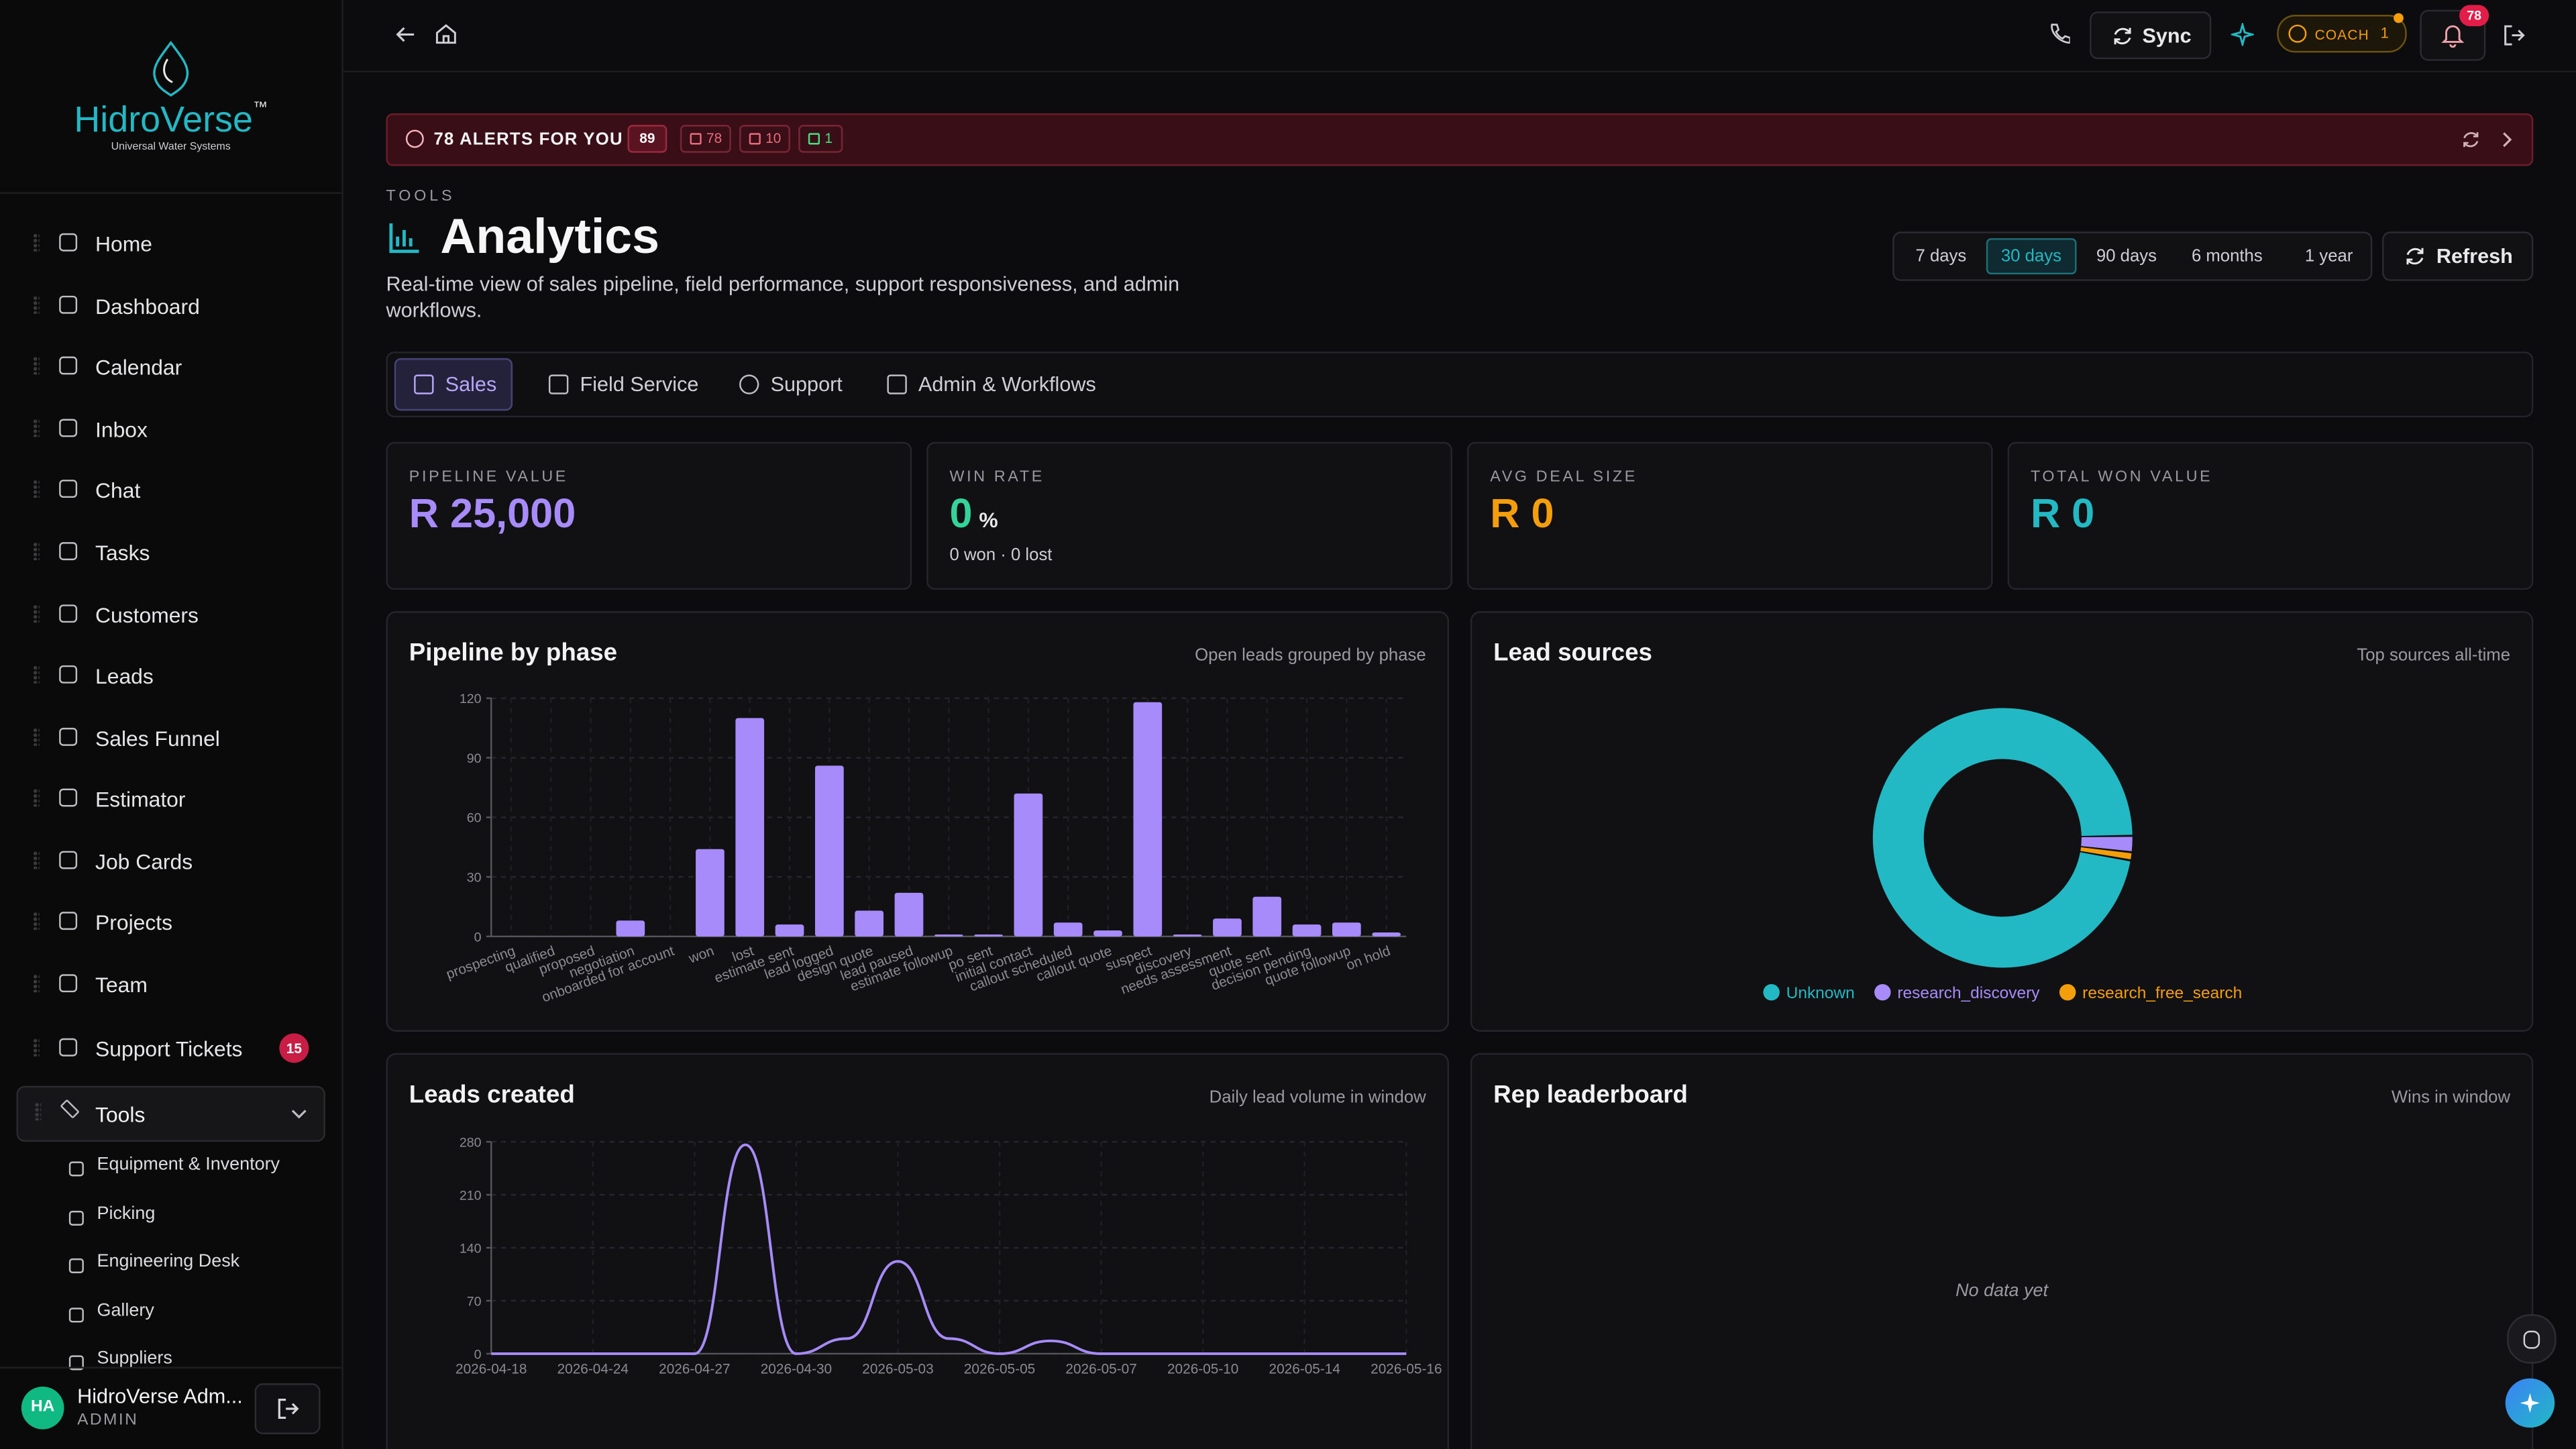 The image size is (2576, 1449). I want to click on nav-item: Tasks, so click(170, 551).